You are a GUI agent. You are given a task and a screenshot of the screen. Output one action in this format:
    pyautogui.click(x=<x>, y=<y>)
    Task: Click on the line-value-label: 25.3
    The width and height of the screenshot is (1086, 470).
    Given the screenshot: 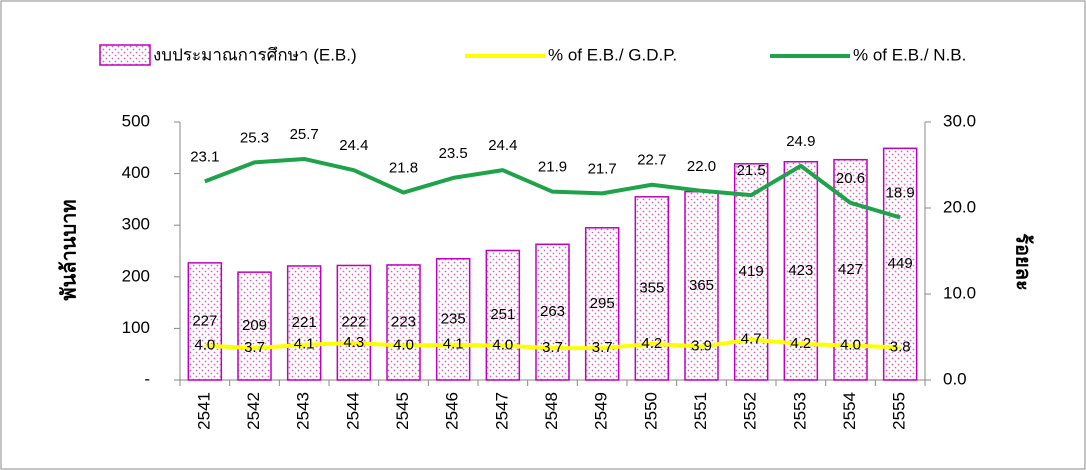 What is the action you would take?
    pyautogui.click(x=254, y=137)
    